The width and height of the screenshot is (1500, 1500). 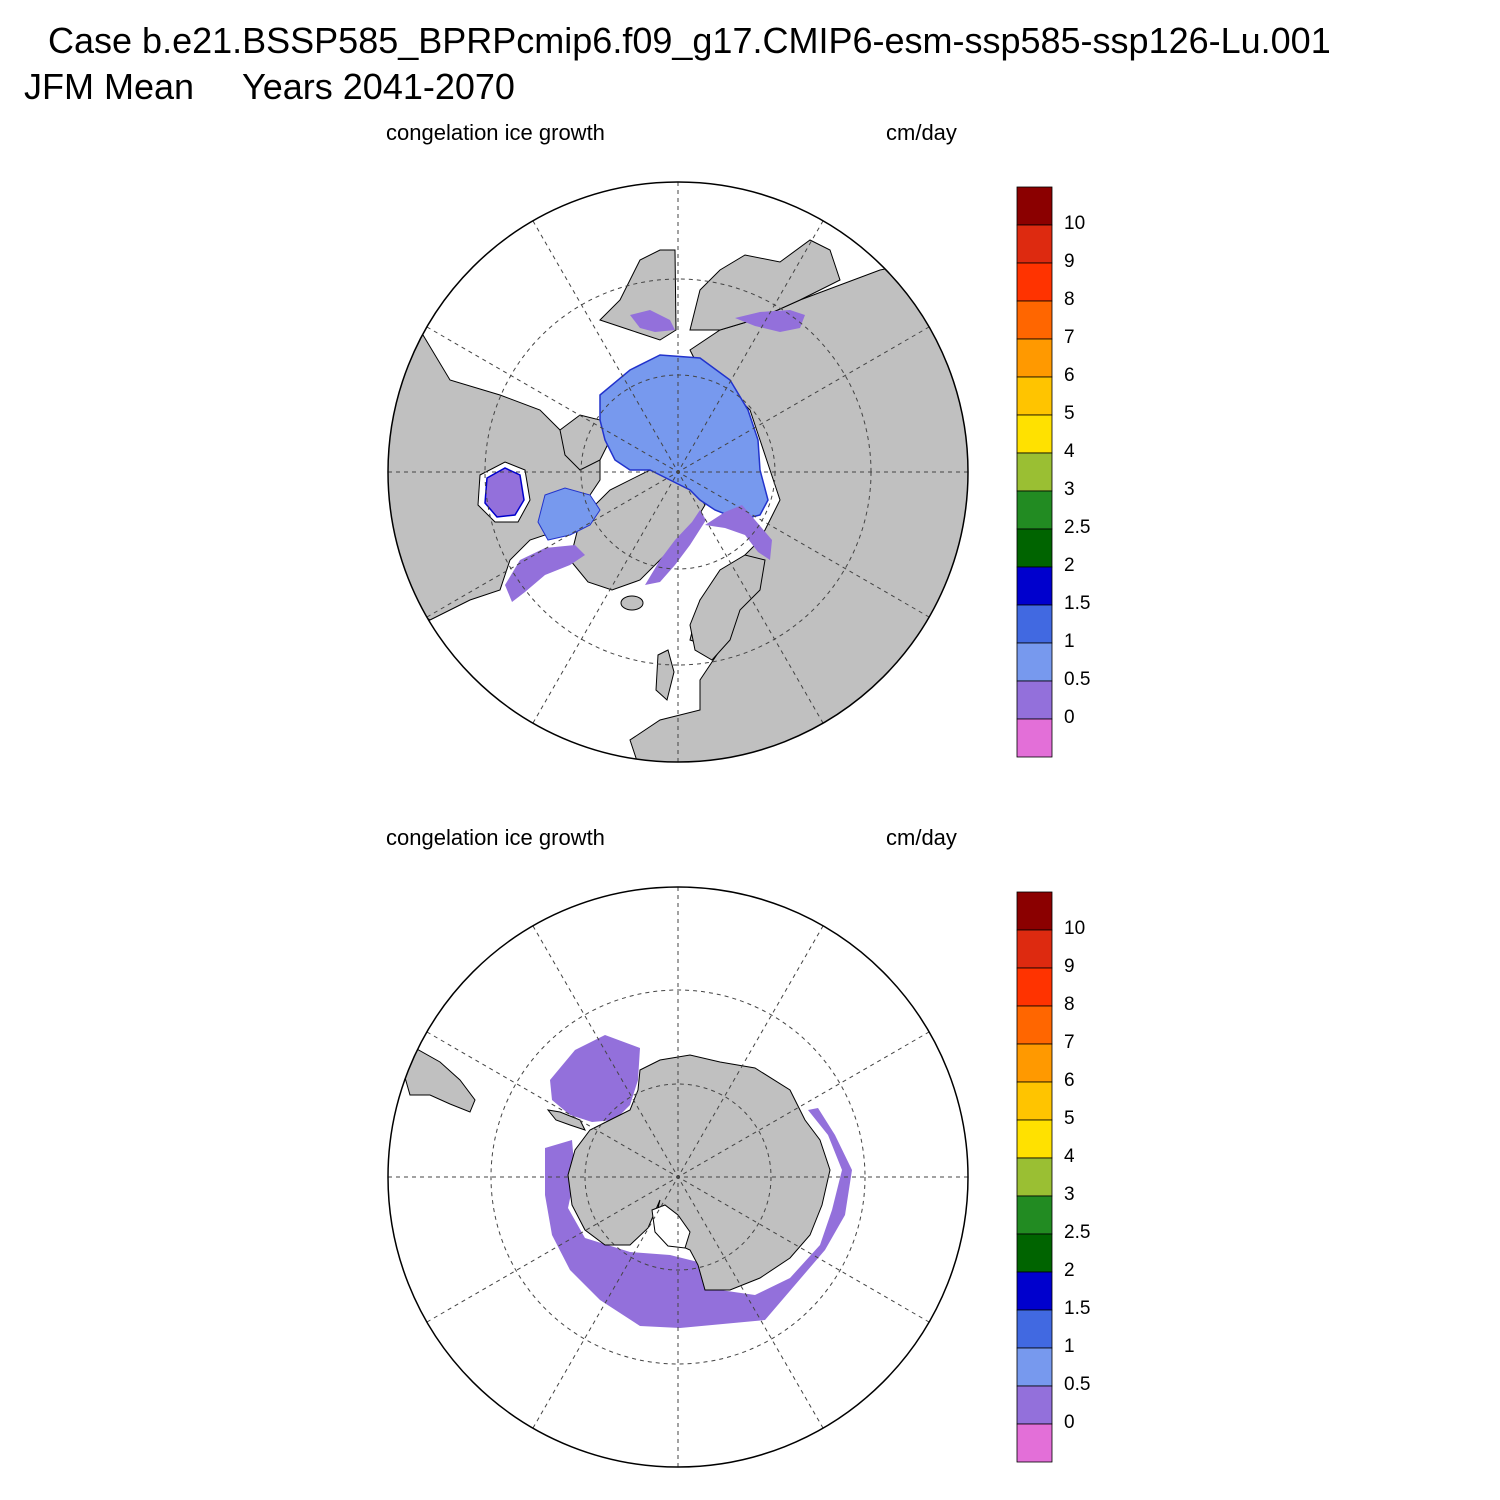 I want to click on colorbar-south-tick-label: 6, so click(x=1069, y=1080).